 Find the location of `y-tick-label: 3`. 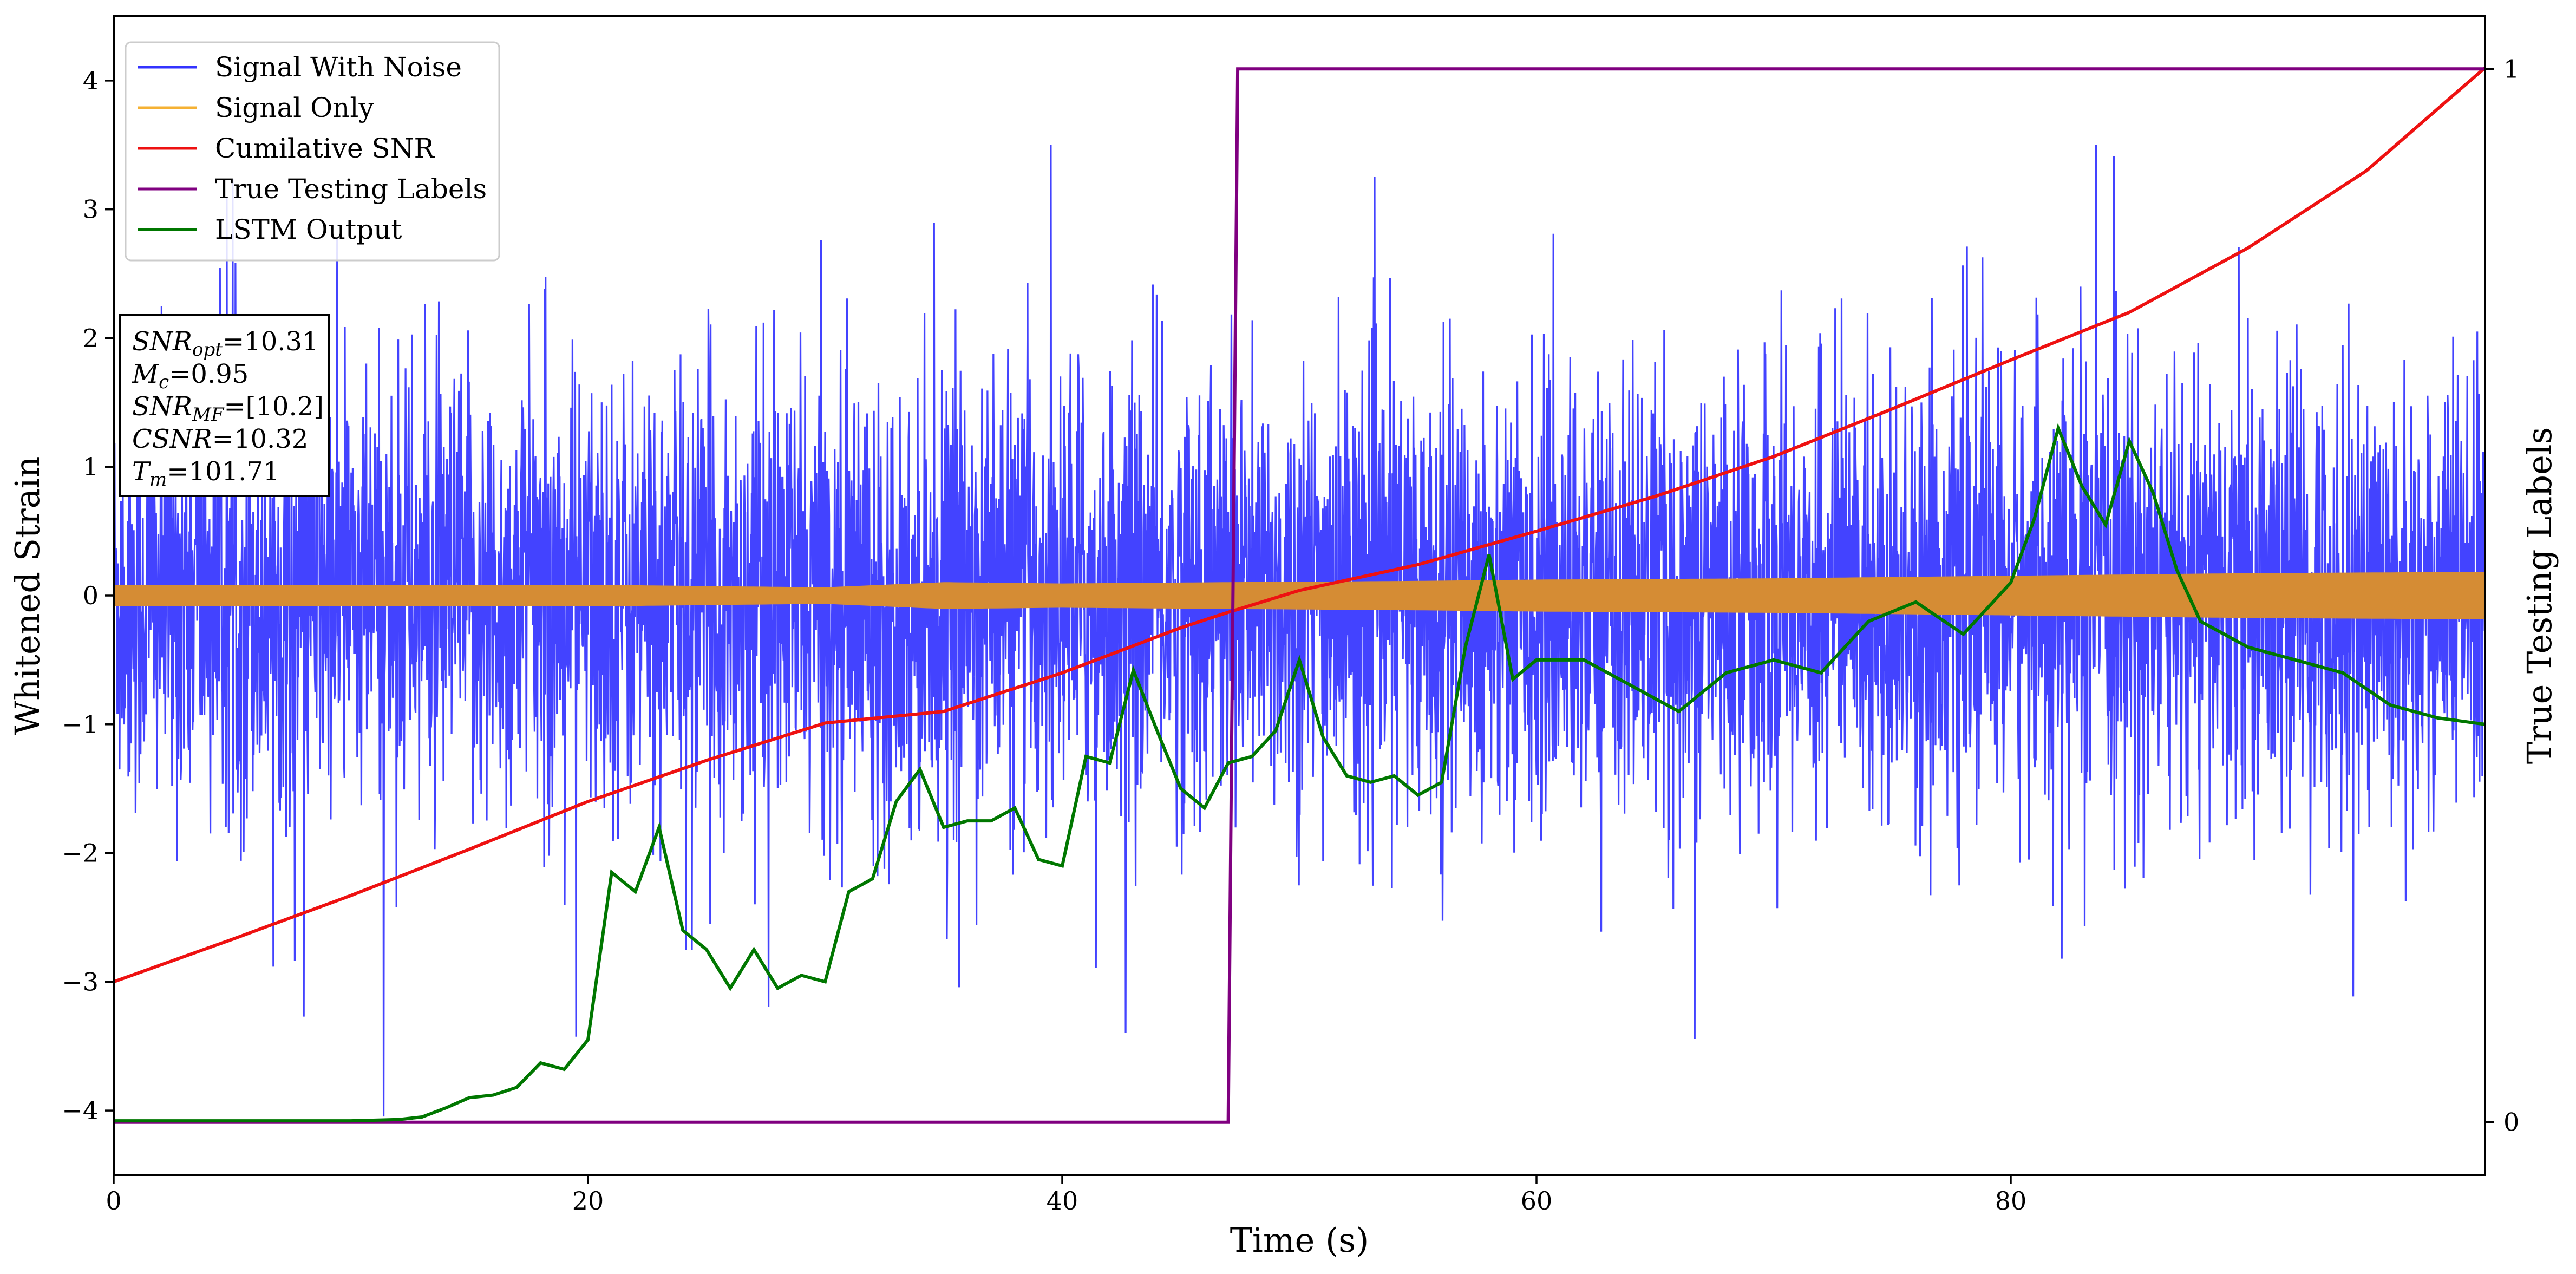

y-tick-label: 3 is located at coordinates (91, 209).